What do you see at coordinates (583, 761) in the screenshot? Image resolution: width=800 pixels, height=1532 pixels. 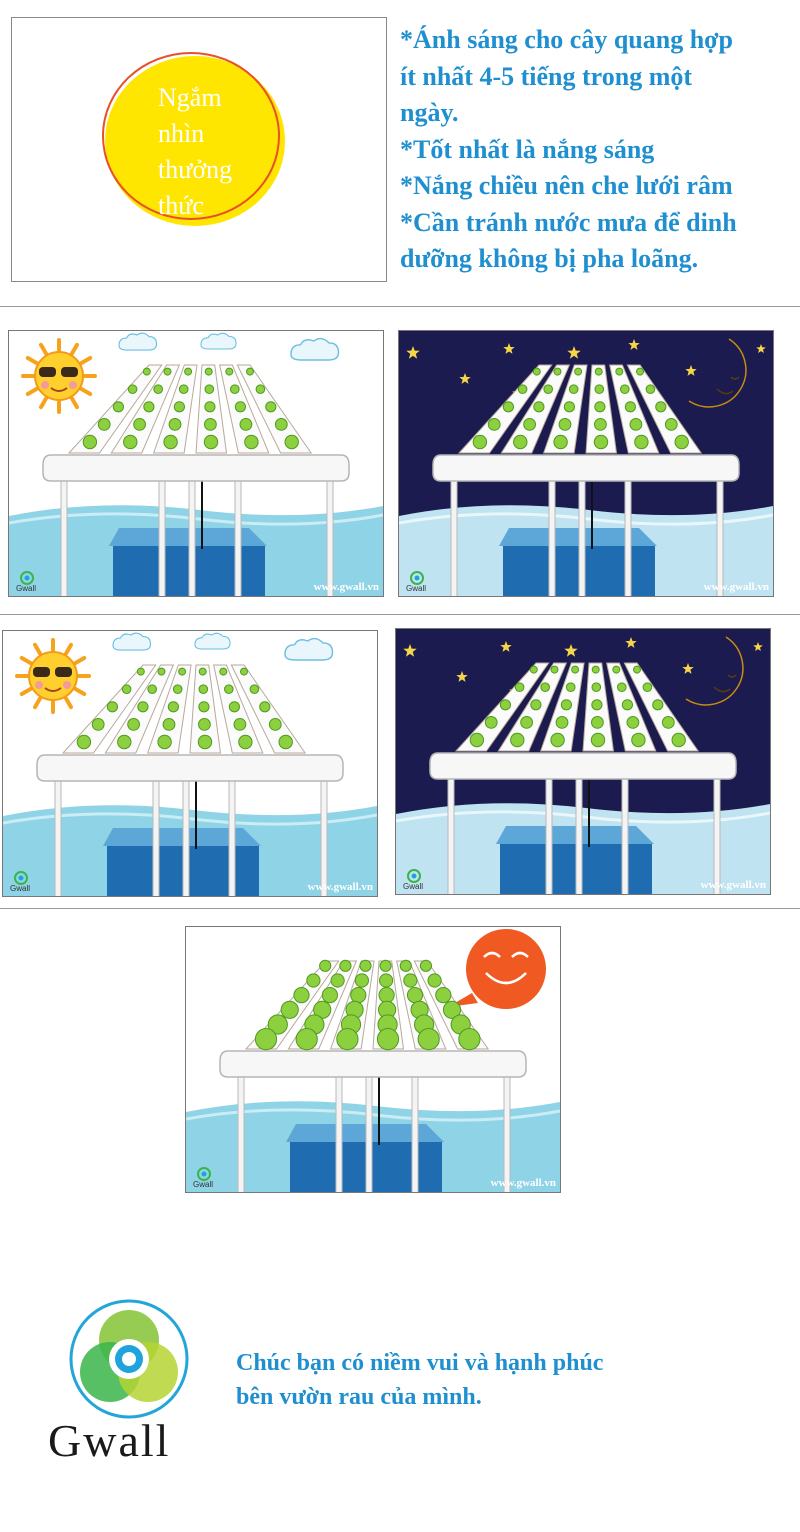 I see `night-scene-panel: Gwall www.gwall.vn` at bounding box center [583, 761].